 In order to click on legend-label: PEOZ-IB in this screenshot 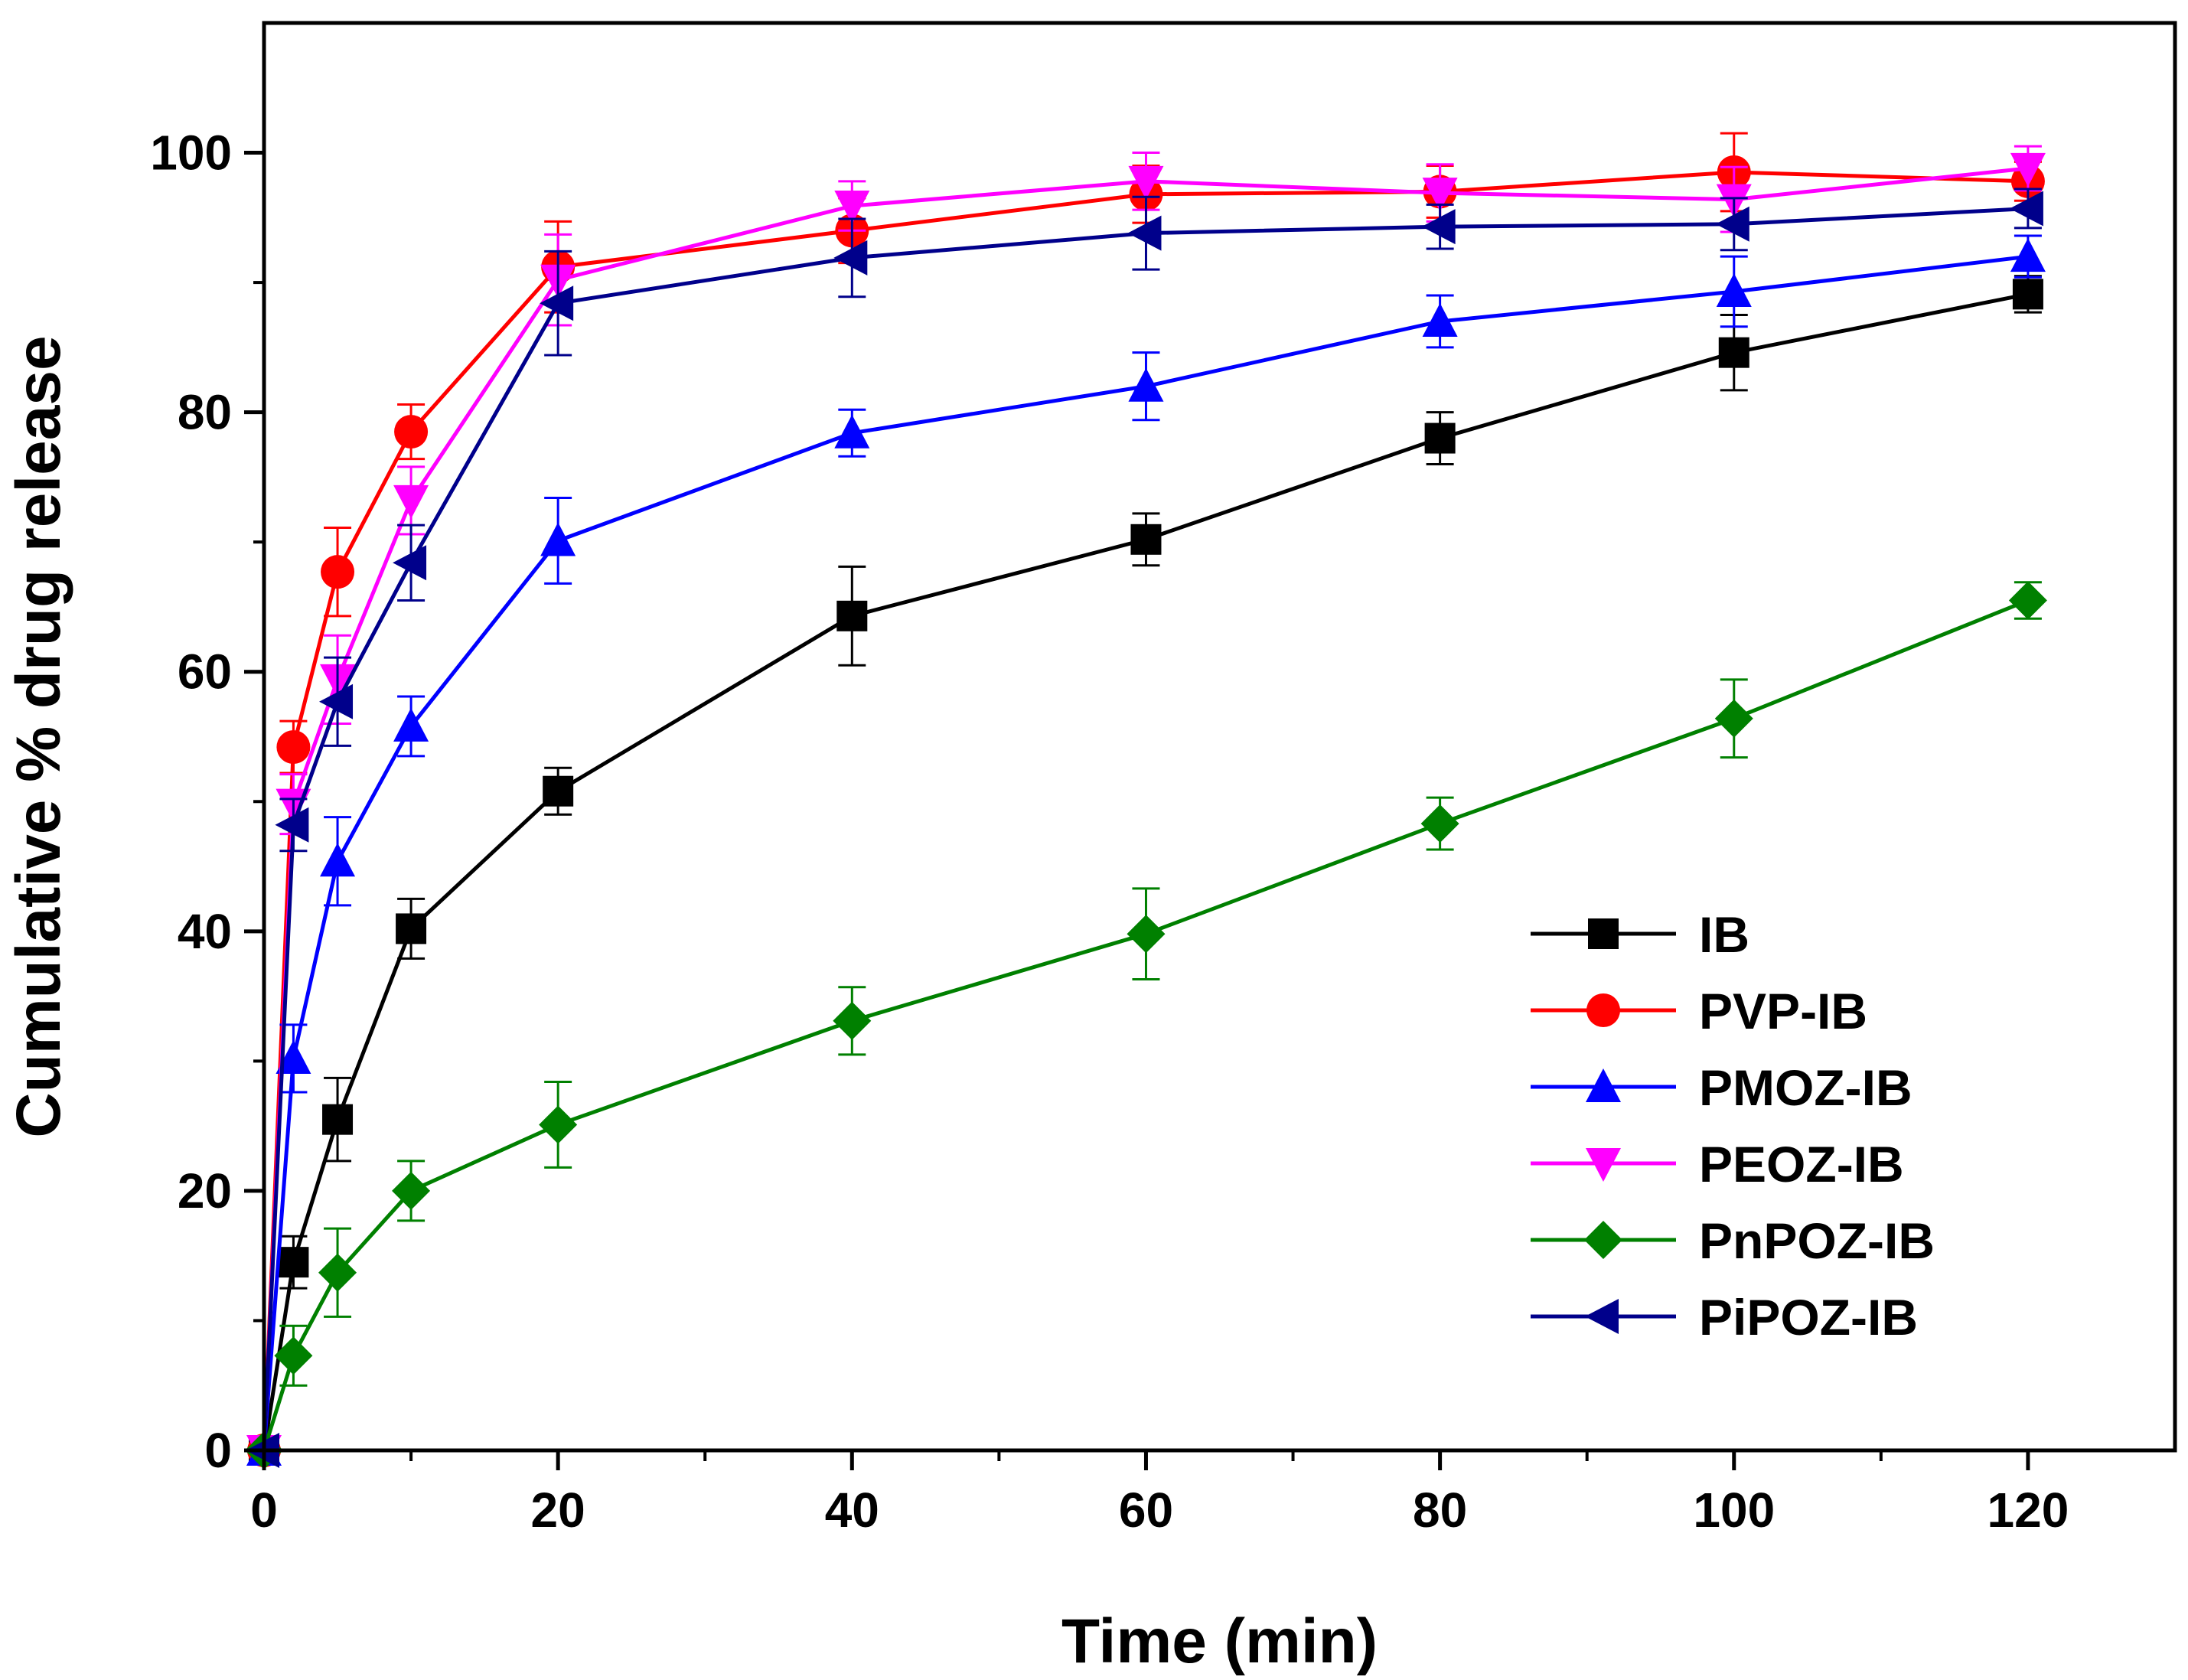, I will do `click(1802, 1164)`.